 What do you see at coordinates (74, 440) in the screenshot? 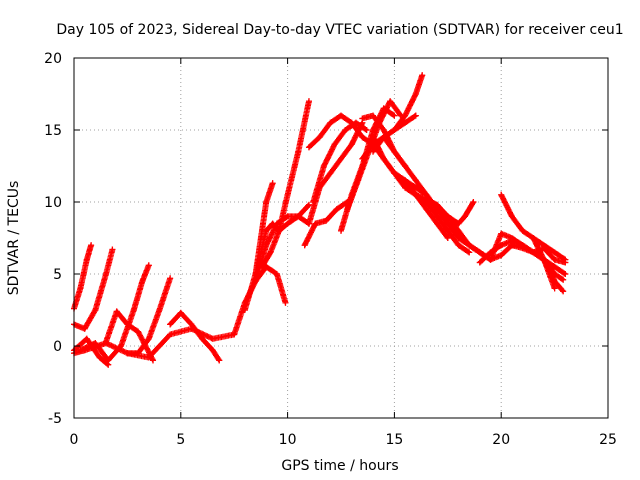
I see `x-tick-label: 0` at bounding box center [74, 440].